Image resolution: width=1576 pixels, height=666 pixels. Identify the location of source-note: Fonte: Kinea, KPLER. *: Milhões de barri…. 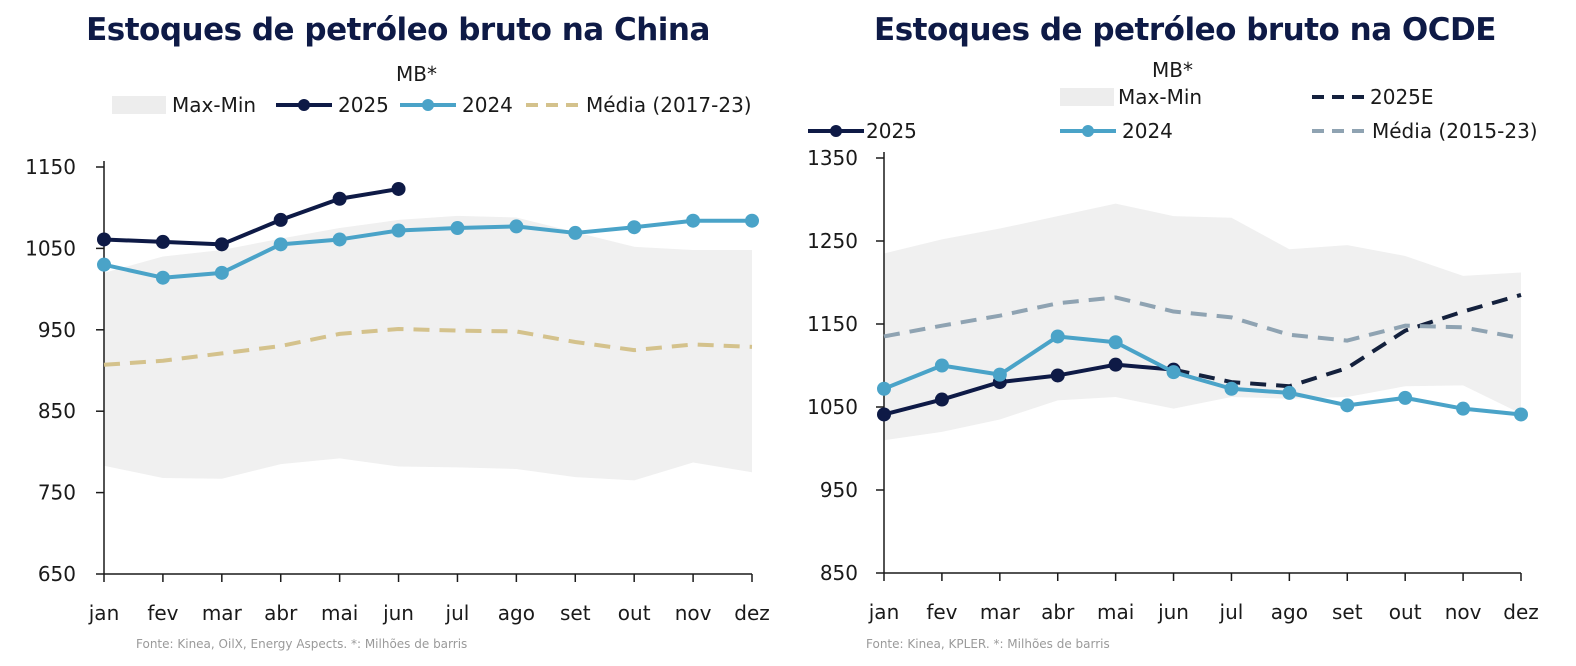
(988, 644).